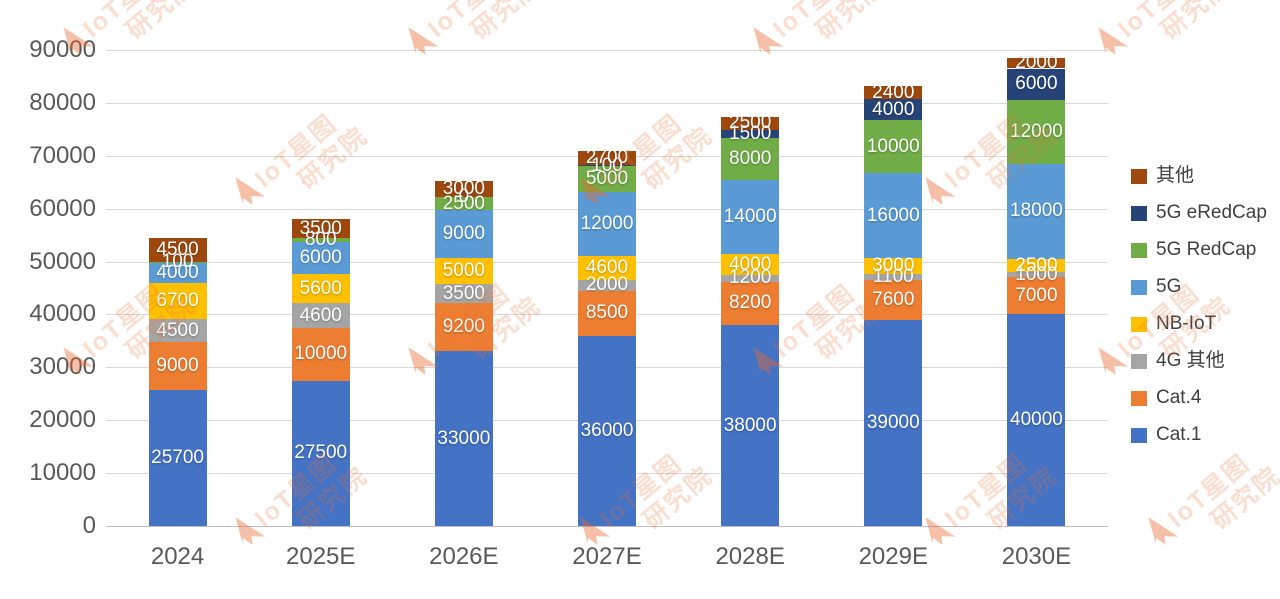 The height and width of the screenshot is (599, 1280). What do you see at coordinates (464, 438) in the screenshot?
I see `data-label: 33000` at bounding box center [464, 438].